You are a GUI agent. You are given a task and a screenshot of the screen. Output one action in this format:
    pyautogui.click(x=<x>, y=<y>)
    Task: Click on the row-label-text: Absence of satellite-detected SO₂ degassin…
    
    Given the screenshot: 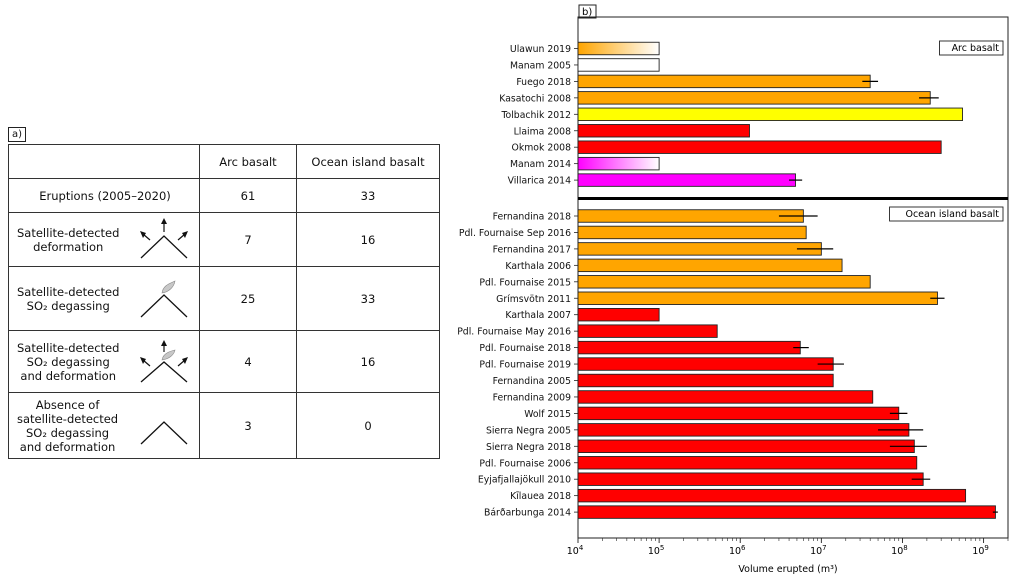 What is the action you would take?
    pyautogui.click(x=67, y=426)
    